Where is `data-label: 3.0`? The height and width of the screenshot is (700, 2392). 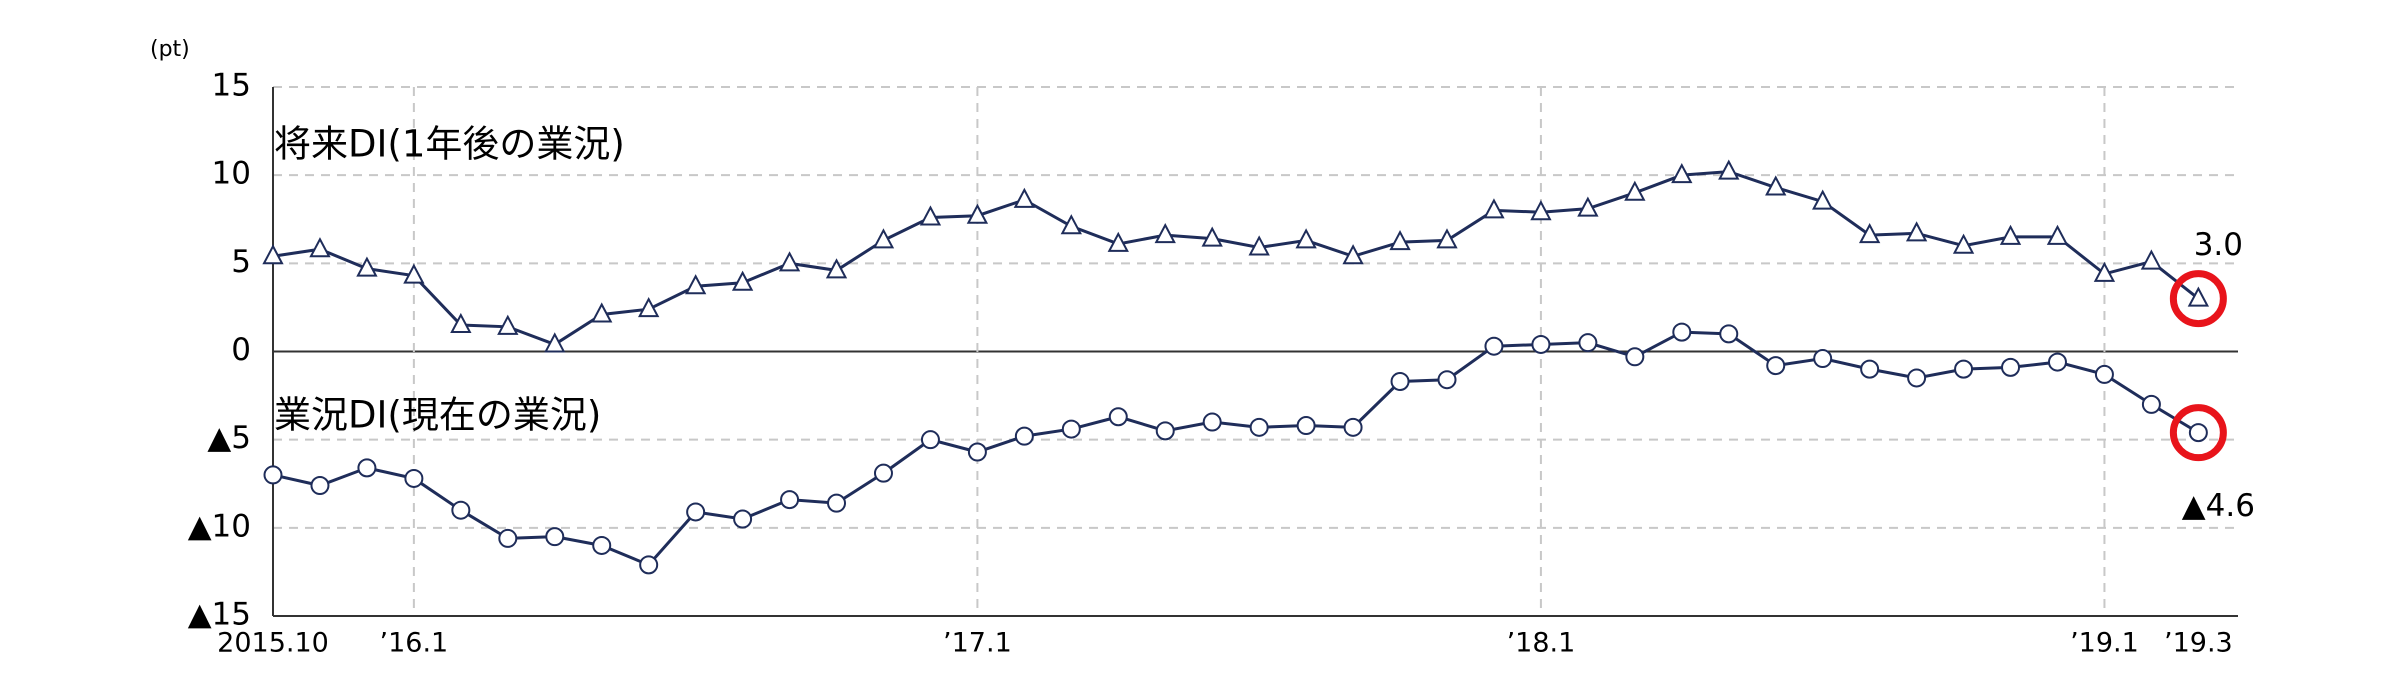 data-label: 3.0 is located at coordinates (2218, 245).